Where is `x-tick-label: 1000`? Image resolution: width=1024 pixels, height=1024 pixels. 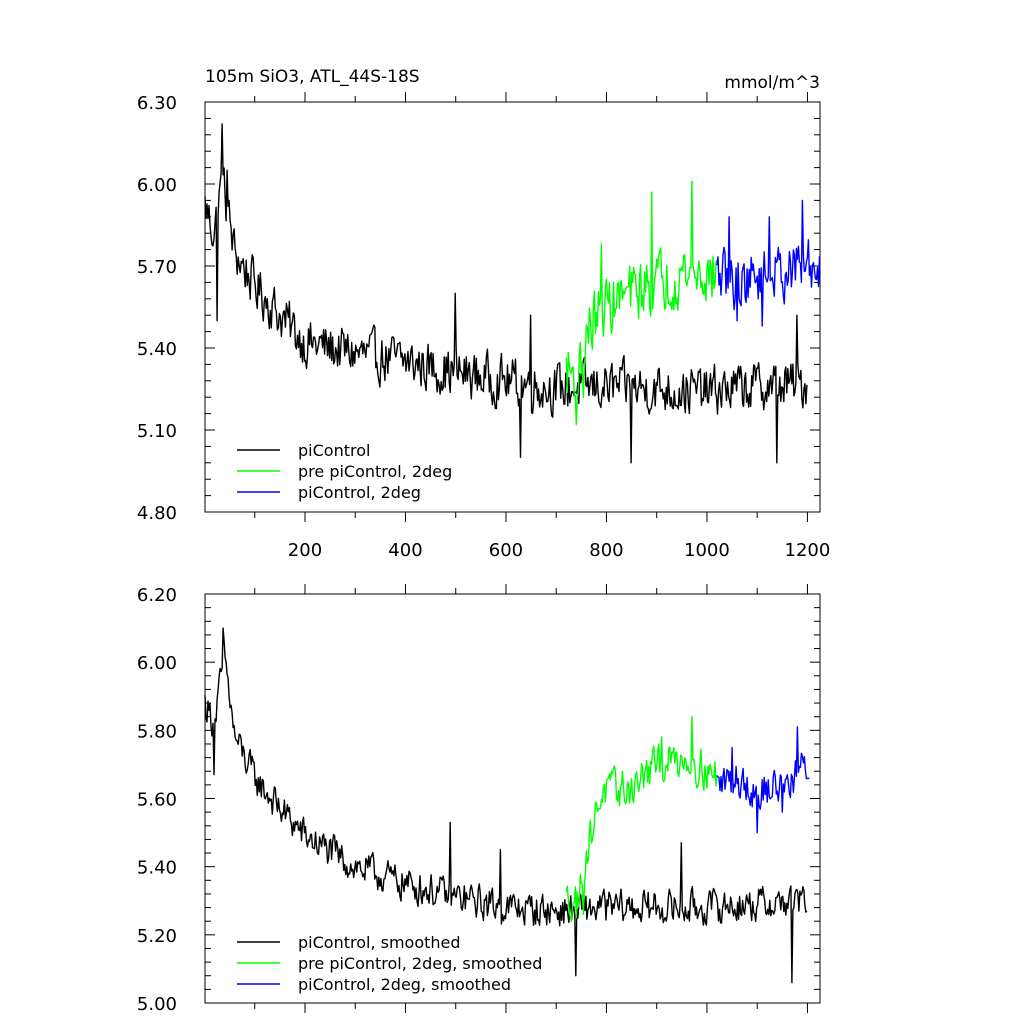 x-tick-label: 1000 is located at coordinates (707, 550).